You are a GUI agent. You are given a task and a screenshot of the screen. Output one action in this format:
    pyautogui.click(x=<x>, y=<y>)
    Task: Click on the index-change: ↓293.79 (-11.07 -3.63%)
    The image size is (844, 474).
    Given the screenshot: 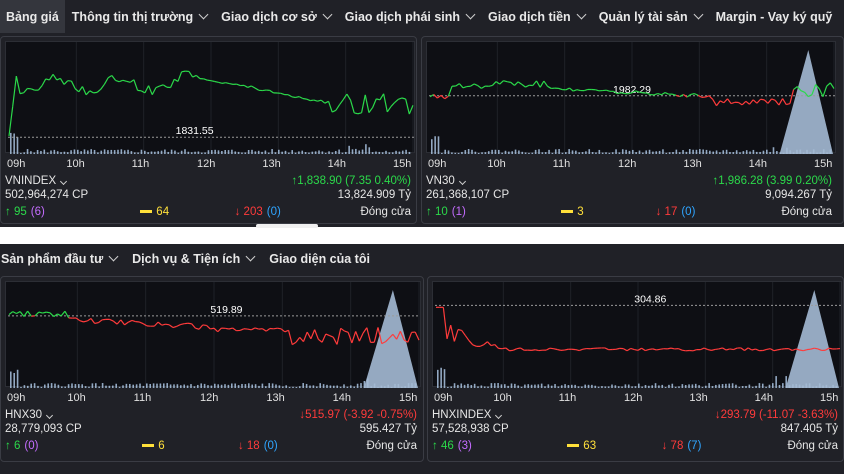 What is the action you would take?
    pyautogui.click(x=776, y=415)
    